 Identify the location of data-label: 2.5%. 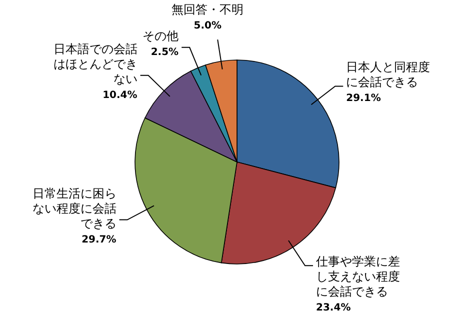
(164, 52).